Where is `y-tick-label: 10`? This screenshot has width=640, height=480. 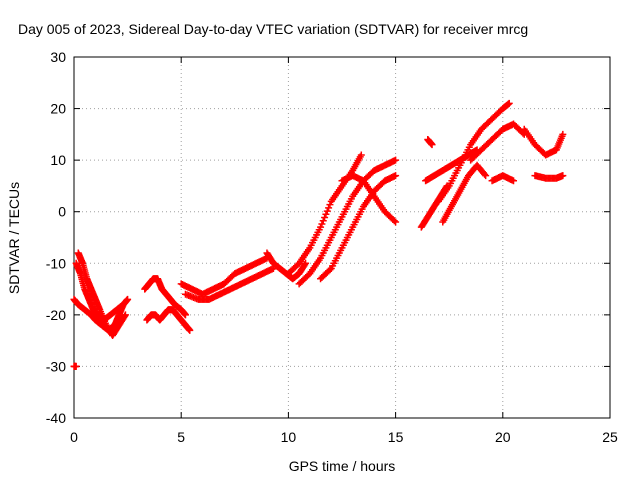 y-tick-label: 10 is located at coordinates (58, 160).